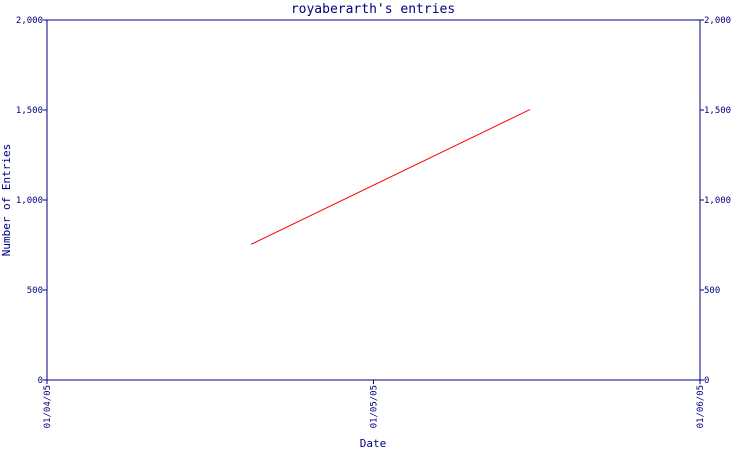 This screenshot has width=750, height=450. I want to click on x-tick-label: 01/05/05, so click(375, 406).